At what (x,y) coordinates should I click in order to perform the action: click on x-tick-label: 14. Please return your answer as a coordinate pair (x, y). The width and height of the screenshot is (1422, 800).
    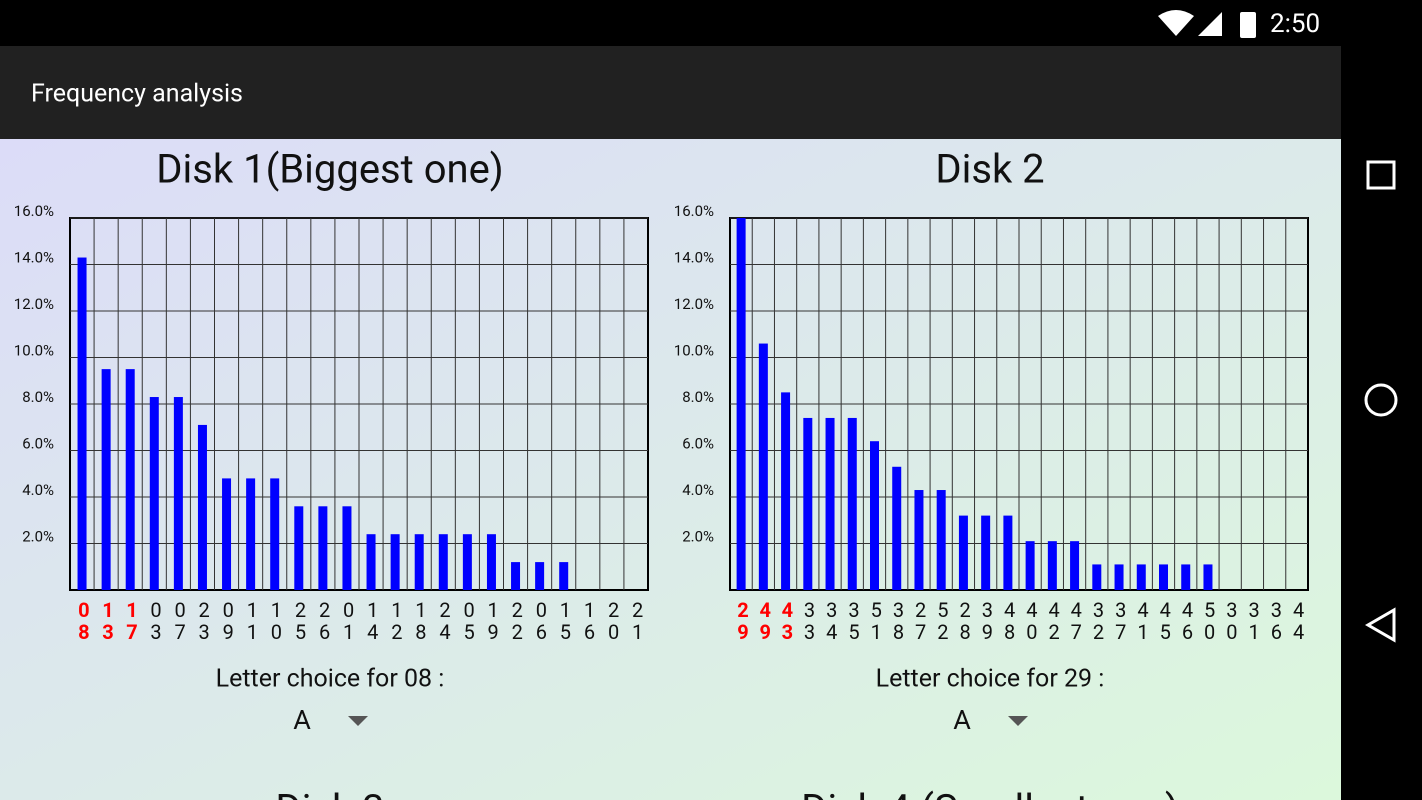
    Looking at the image, I should click on (373, 620).